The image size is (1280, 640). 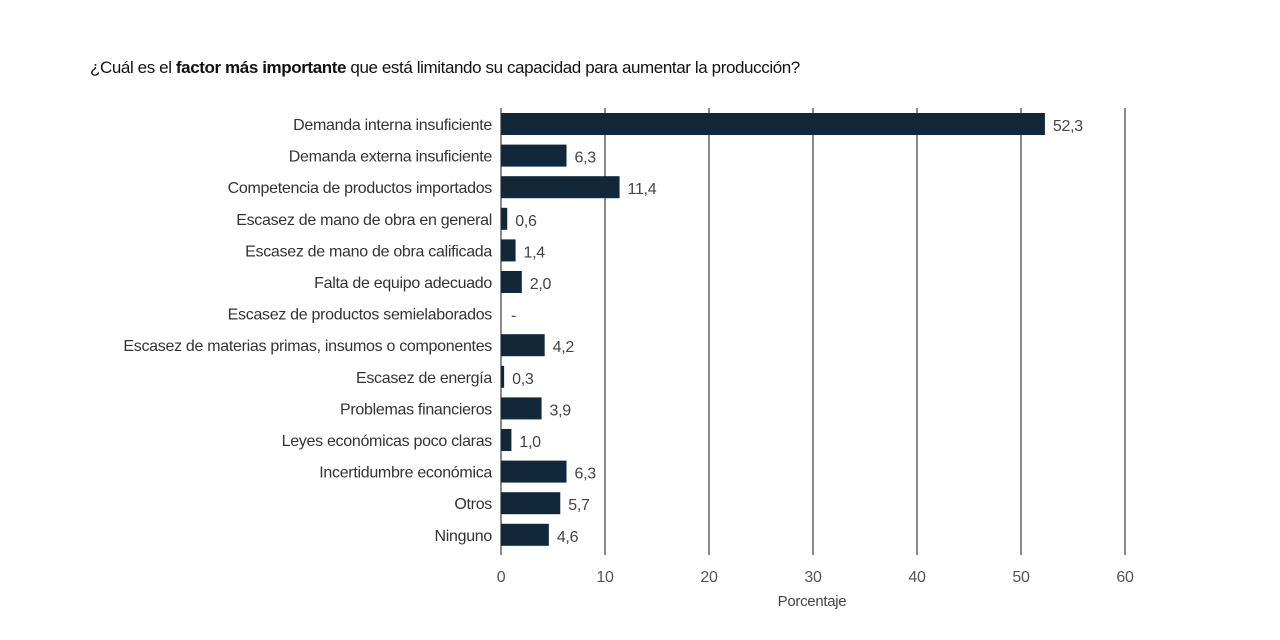 What do you see at coordinates (1125, 577) in the screenshot?
I see `x-tick-label: 60` at bounding box center [1125, 577].